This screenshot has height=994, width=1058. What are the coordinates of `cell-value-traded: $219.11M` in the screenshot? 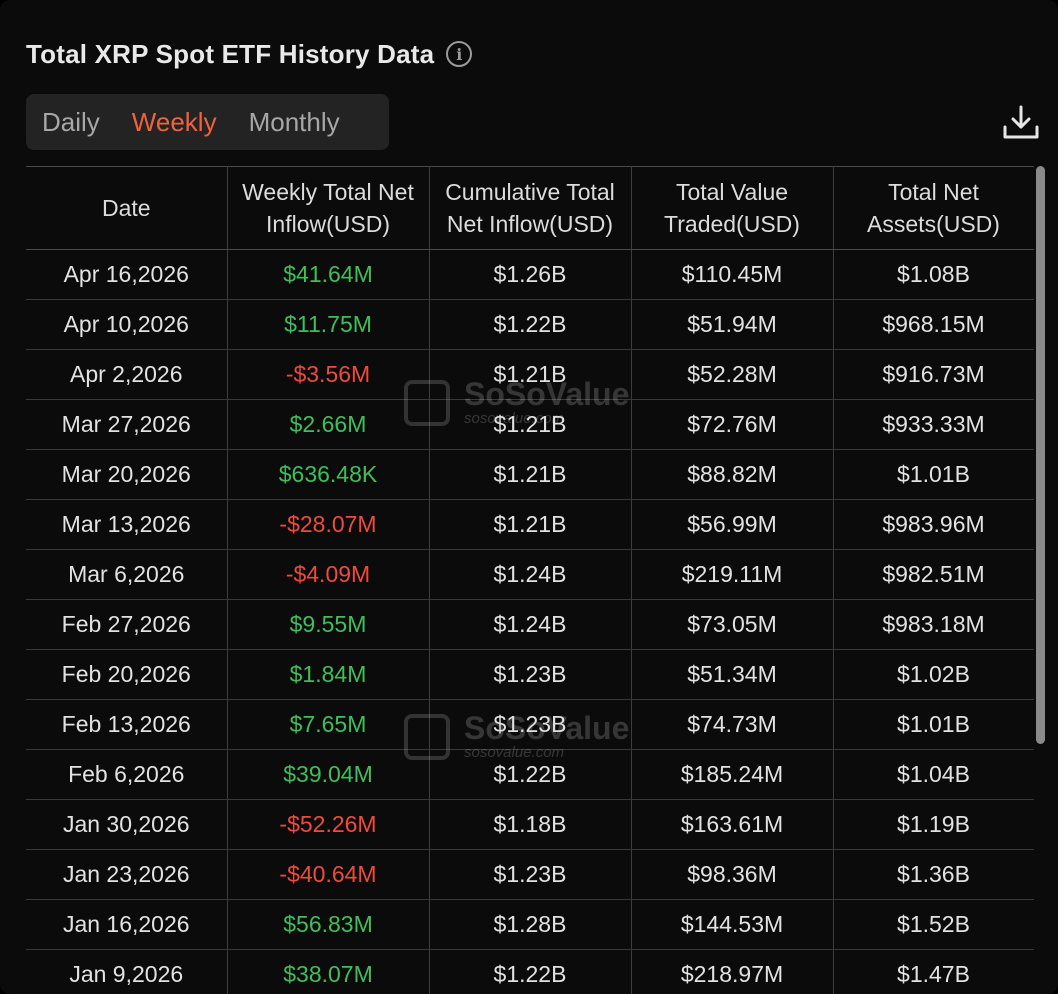 It's located at (732, 574).